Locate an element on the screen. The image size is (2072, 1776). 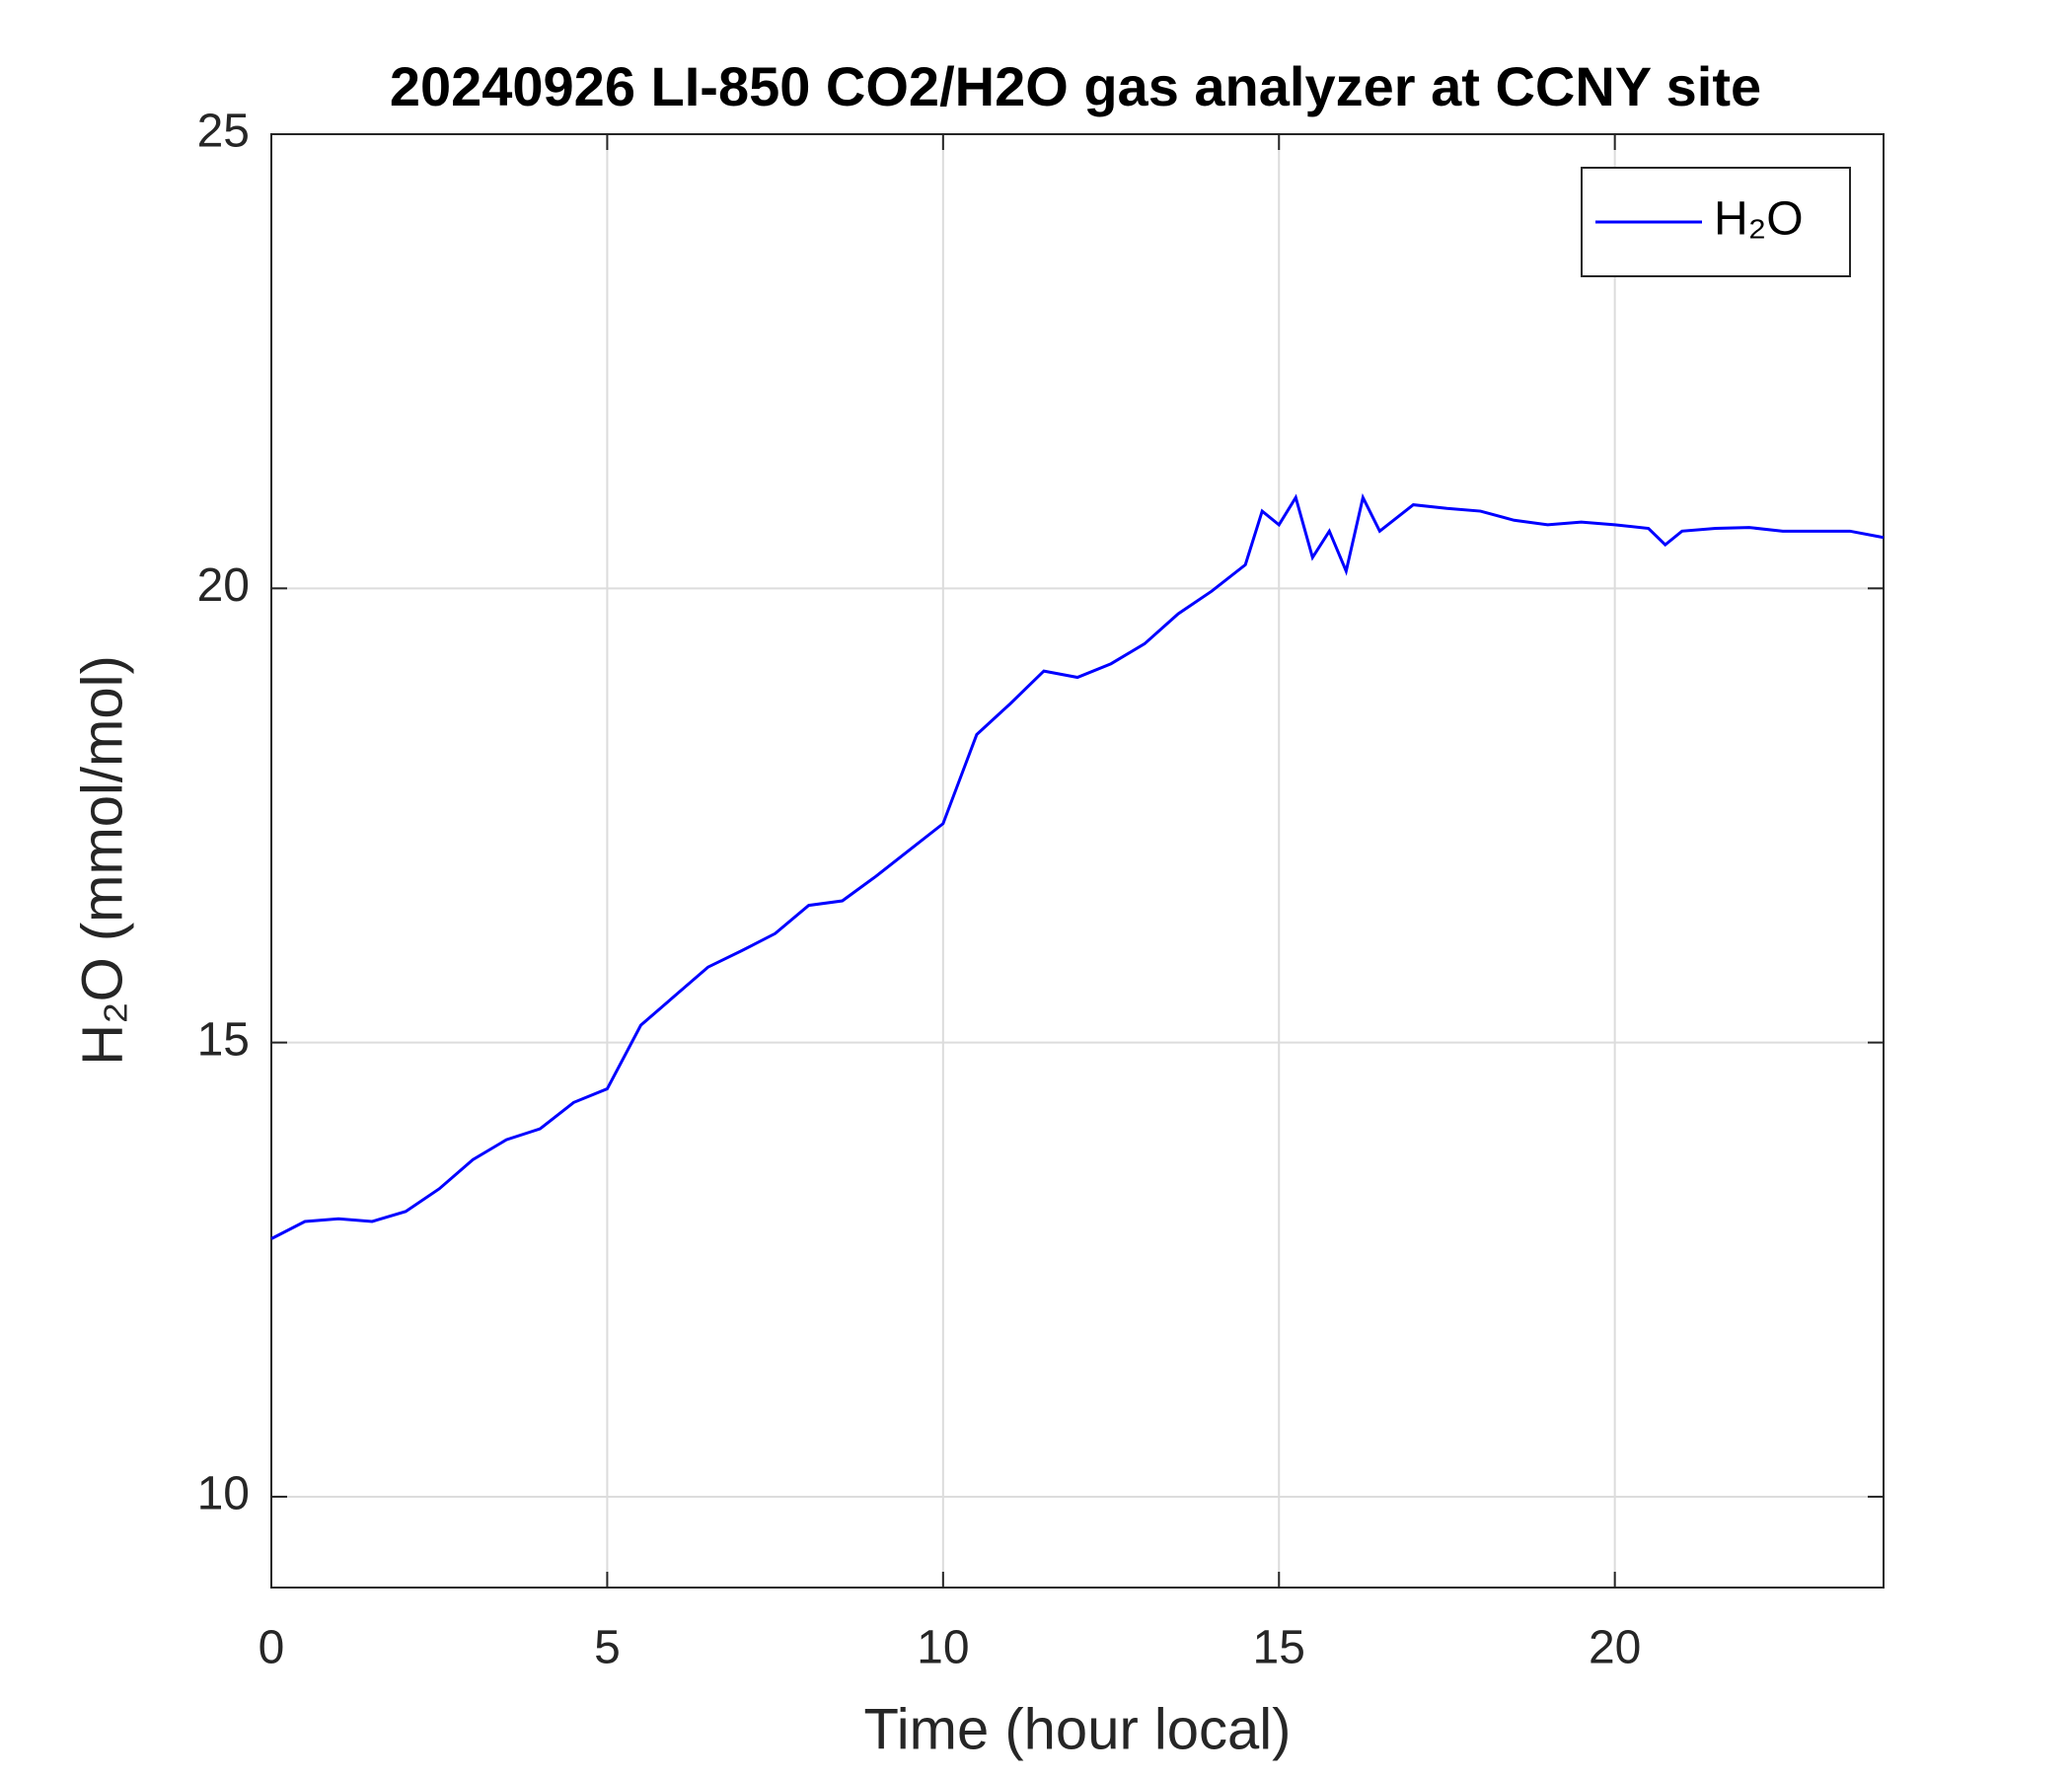
y-axis-label: H₂O (mmol/mol) is located at coordinates (102, 861).